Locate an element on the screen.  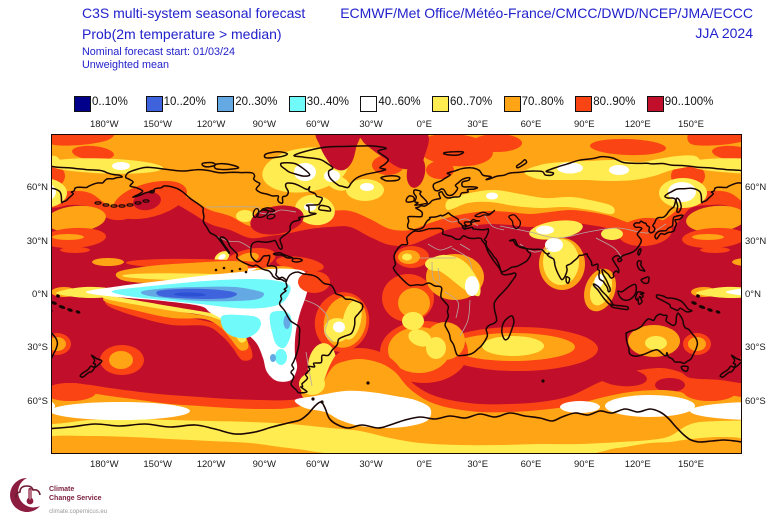
svg-text: Change Service is located at coordinates (75, 498).